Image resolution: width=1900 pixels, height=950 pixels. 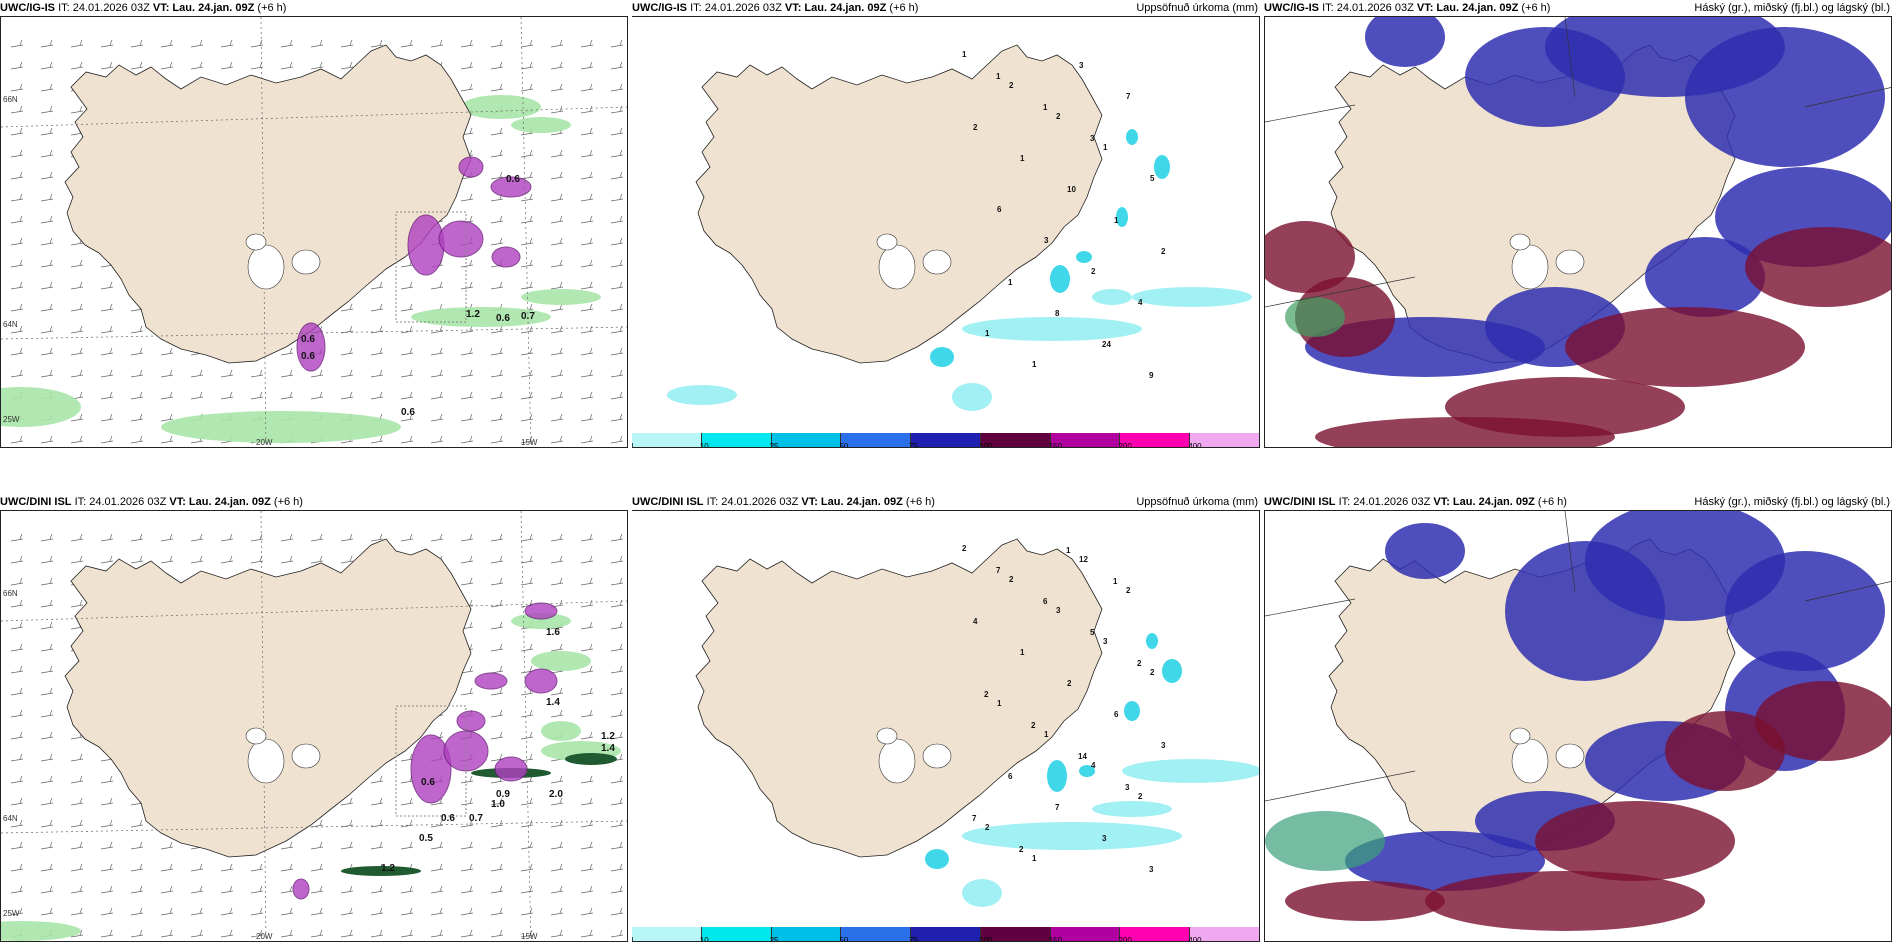 I want to click on colorbar-cell: 25, so click(x=806, y=934).